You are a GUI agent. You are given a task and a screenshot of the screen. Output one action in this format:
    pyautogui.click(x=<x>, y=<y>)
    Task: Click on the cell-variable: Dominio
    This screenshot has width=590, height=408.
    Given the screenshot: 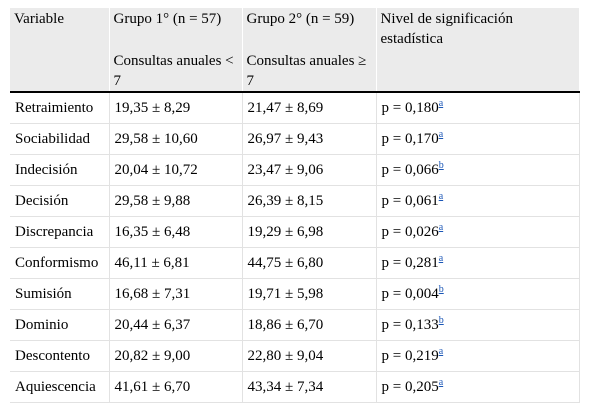 What is the action you would take?
    pyautogui.click(x=59, y=325)
    